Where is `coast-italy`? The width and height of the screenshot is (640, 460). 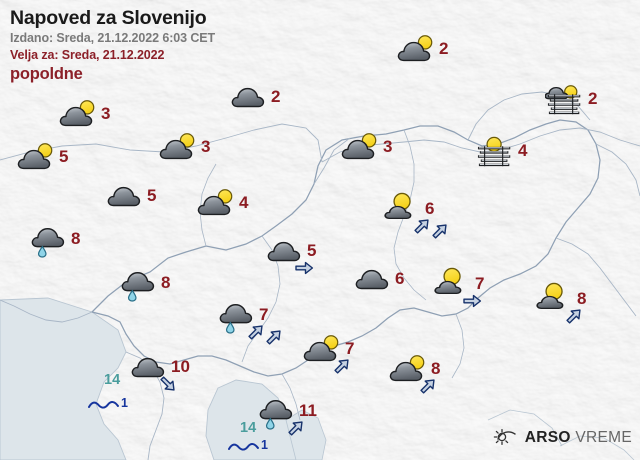 coast-italy is located at coordinates (46, 311).